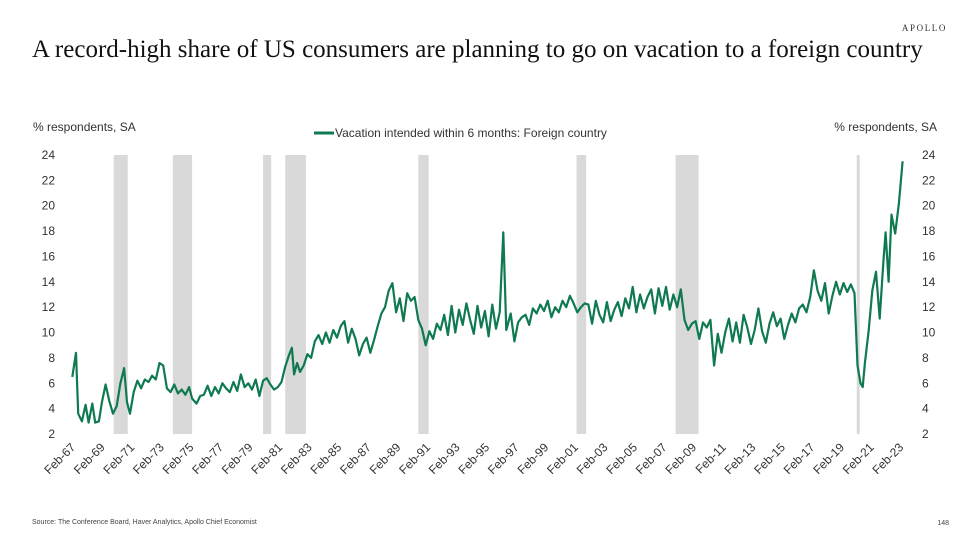 The width and height of the screenshot is (977, 549). What do you see at coordinates (119, 458) in the screenshot?
I see `x-tick-2: Feb-71` at bounding box center [119, 458].